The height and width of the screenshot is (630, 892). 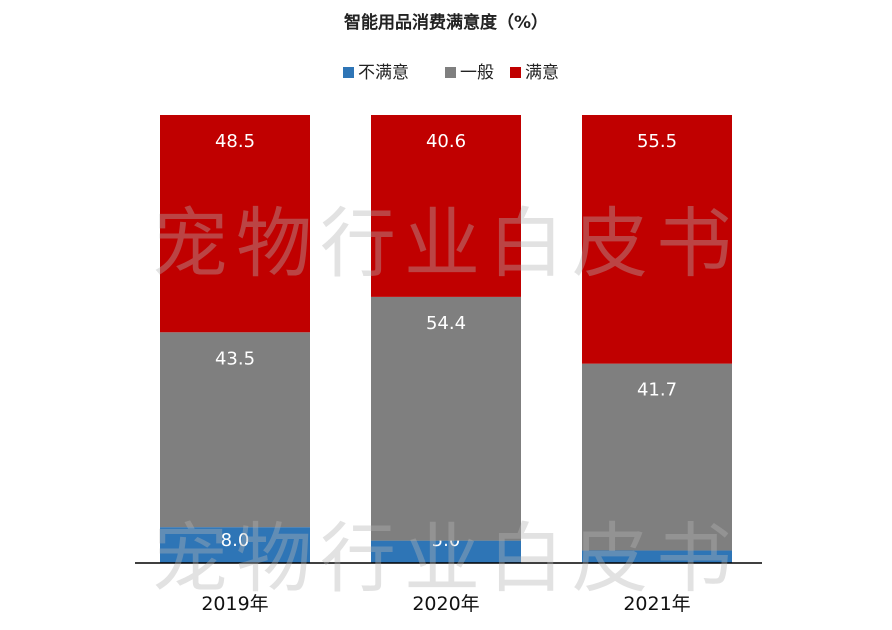 I want to click on data-label-0-2: 48.5, so click(x=235, y=141).